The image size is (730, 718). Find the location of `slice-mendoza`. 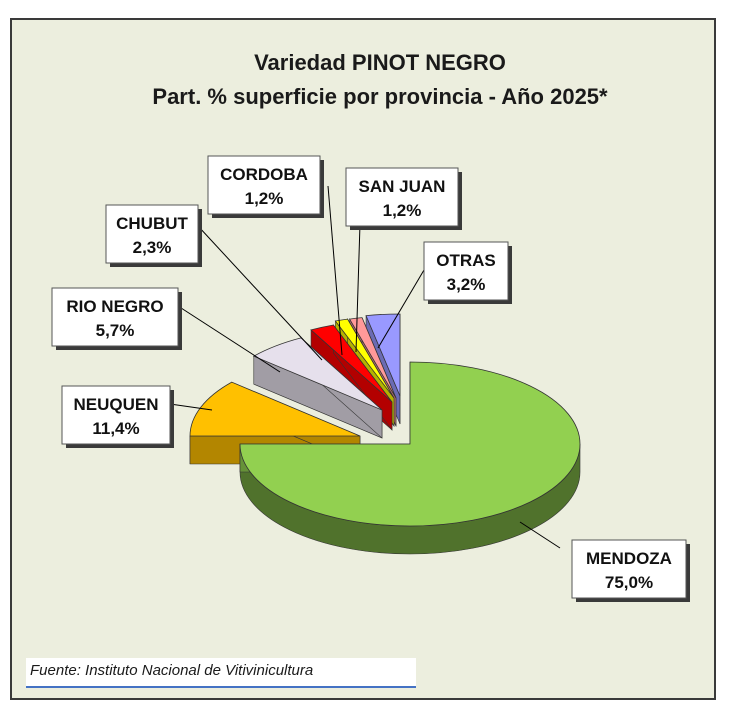

slice-mendoza is located at coordinates (410, 458).